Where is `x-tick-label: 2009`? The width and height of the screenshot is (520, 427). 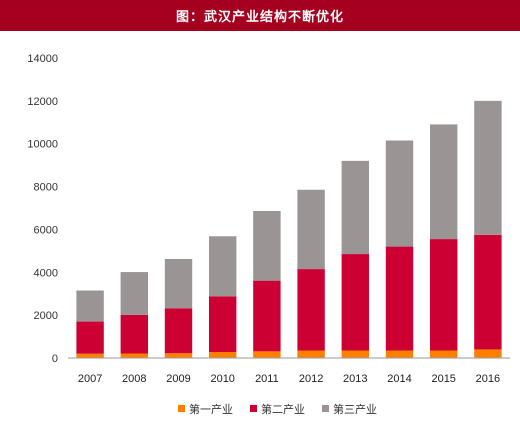
x-tick-label: 2009 is located at coordinates (178, 379).